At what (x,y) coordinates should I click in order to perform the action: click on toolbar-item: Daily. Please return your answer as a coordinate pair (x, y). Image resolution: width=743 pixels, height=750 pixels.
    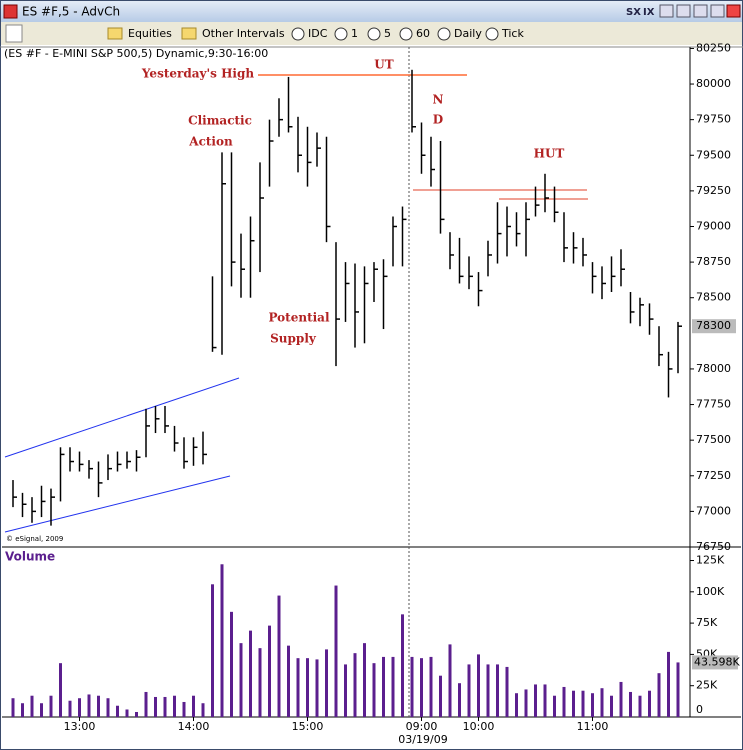
    Looking at the image, I should click on (468, 33).